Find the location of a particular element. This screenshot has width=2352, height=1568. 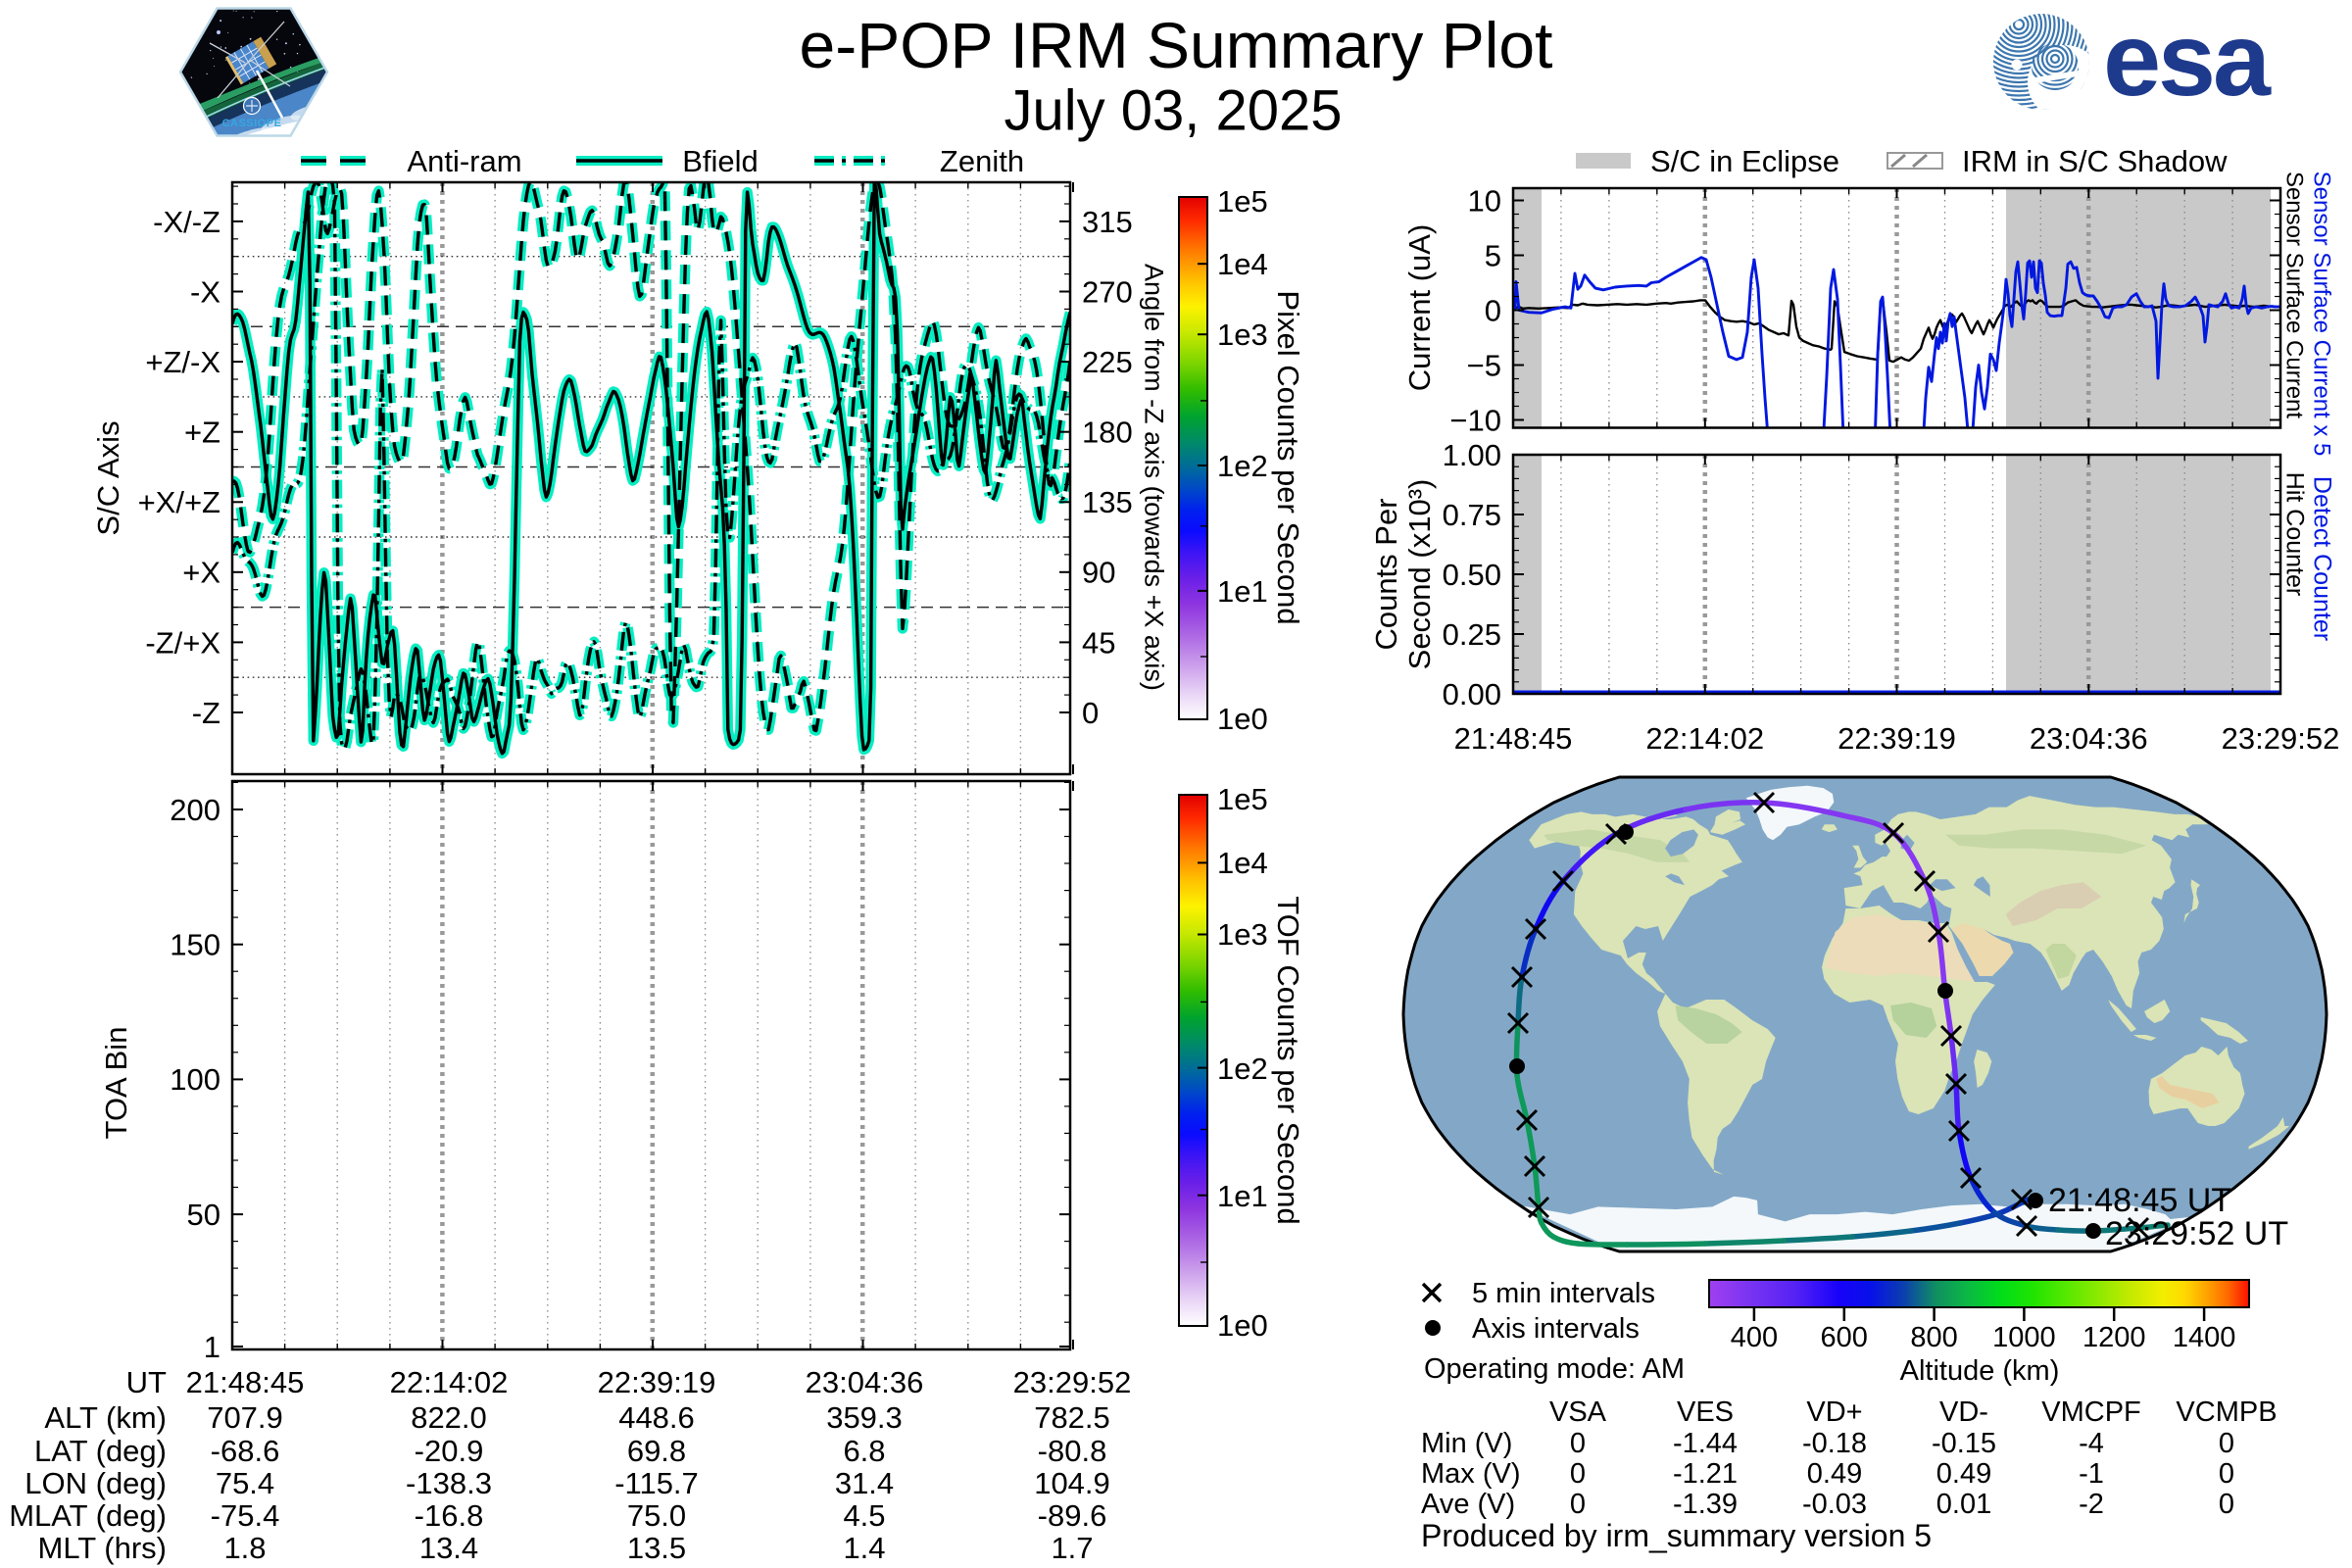

svg-text: +Z/-X is located at coordinates (182, 362).